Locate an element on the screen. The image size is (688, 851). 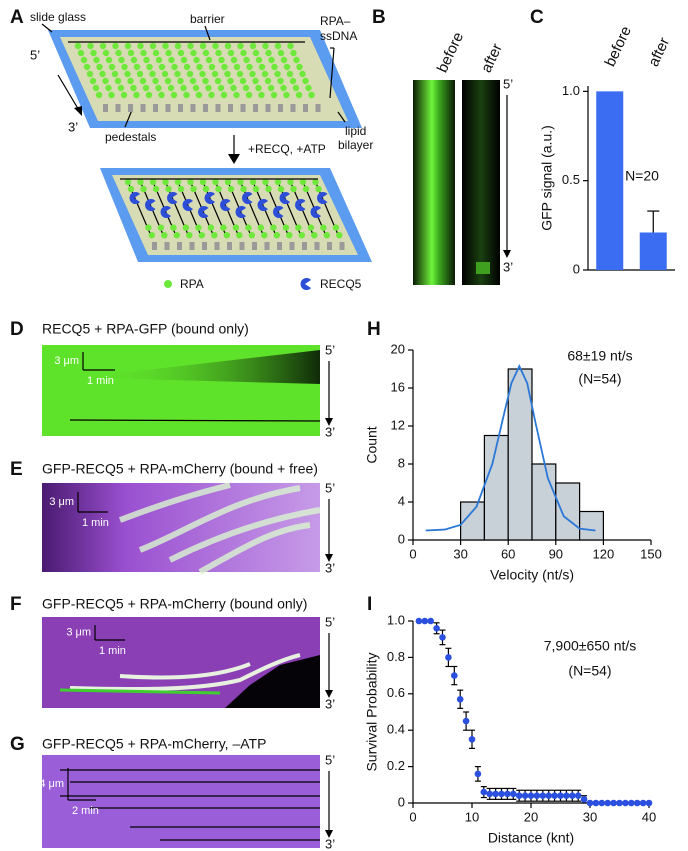
annotation: bilayer is located at coordinates (355, 145).